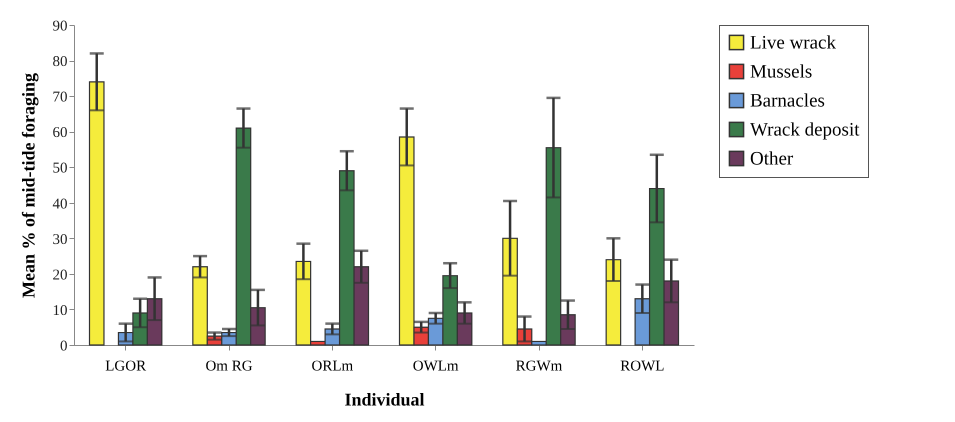 This screenshot has height=422, width=955. What do you see at coordinates (539, 366) in the screenshot?
I see `x-tick-label: RGWm` at bounding box center [539, 366].